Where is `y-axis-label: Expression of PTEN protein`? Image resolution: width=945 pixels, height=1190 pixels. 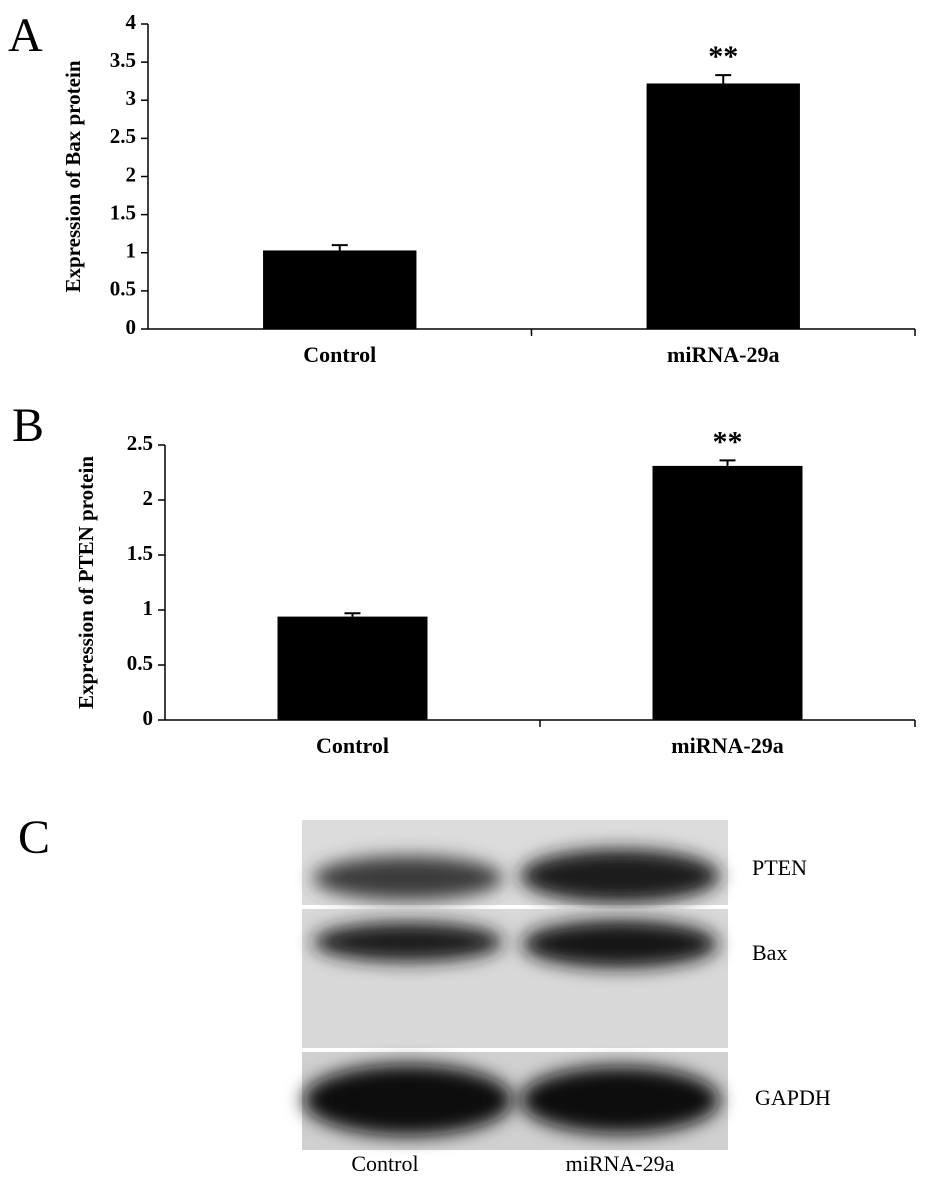 y-axis-label: Expression of PTEN protein is located at coordinates (86, 582).